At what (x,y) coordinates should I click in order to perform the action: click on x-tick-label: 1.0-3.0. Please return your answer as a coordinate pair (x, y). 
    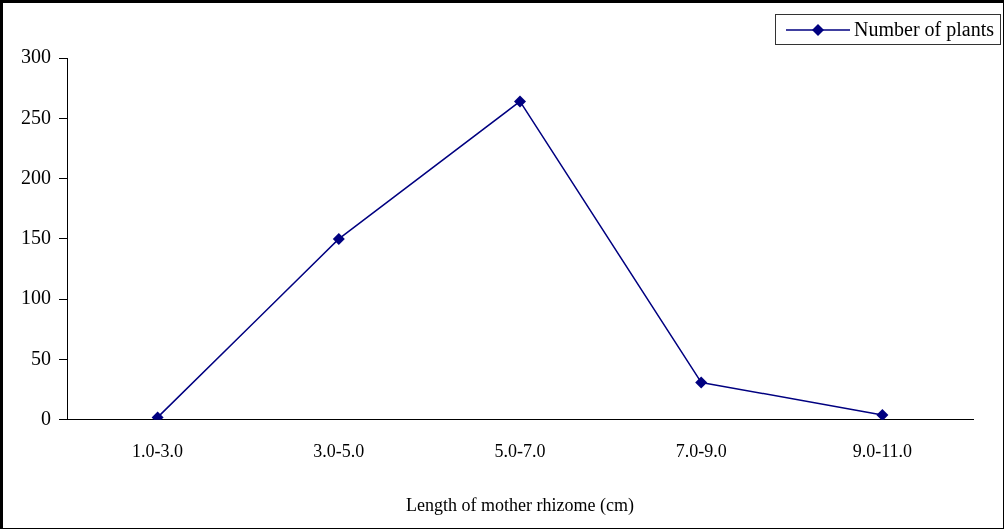
    Looking at the image, I should click on (158, 451).